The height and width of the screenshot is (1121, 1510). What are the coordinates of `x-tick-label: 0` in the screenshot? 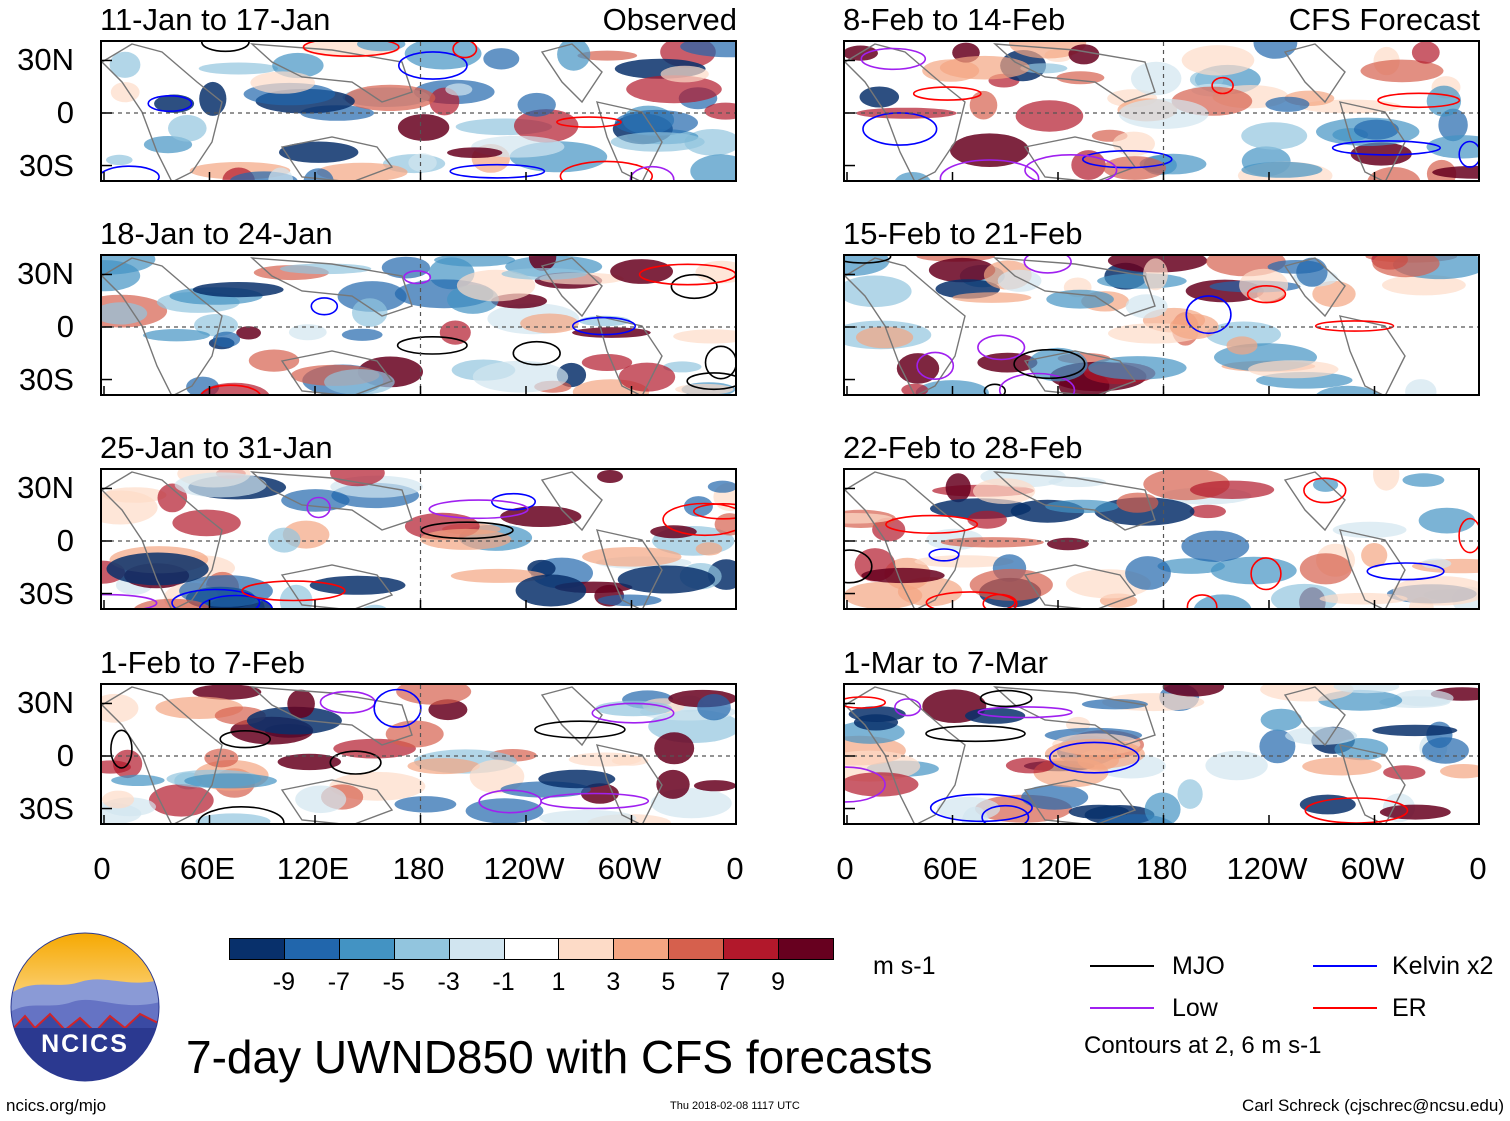 It's located at (735, 868).